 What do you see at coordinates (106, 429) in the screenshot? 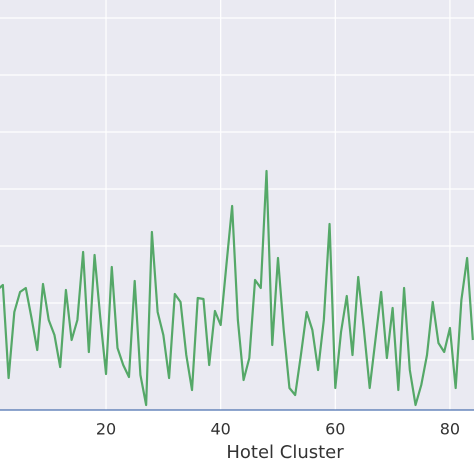
I see `x-tick-label: 20` at bounding box center [106, 429].